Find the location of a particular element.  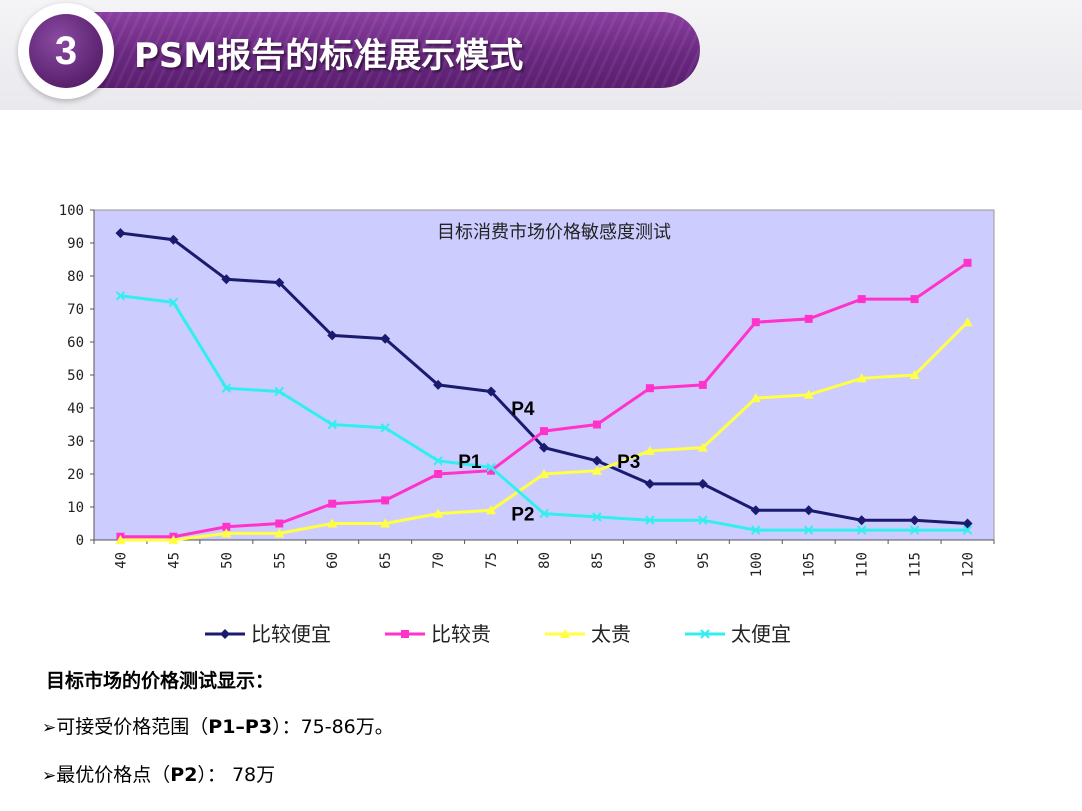

bullet-bold-text: P1–P3 is located at coordinates (240, 727).